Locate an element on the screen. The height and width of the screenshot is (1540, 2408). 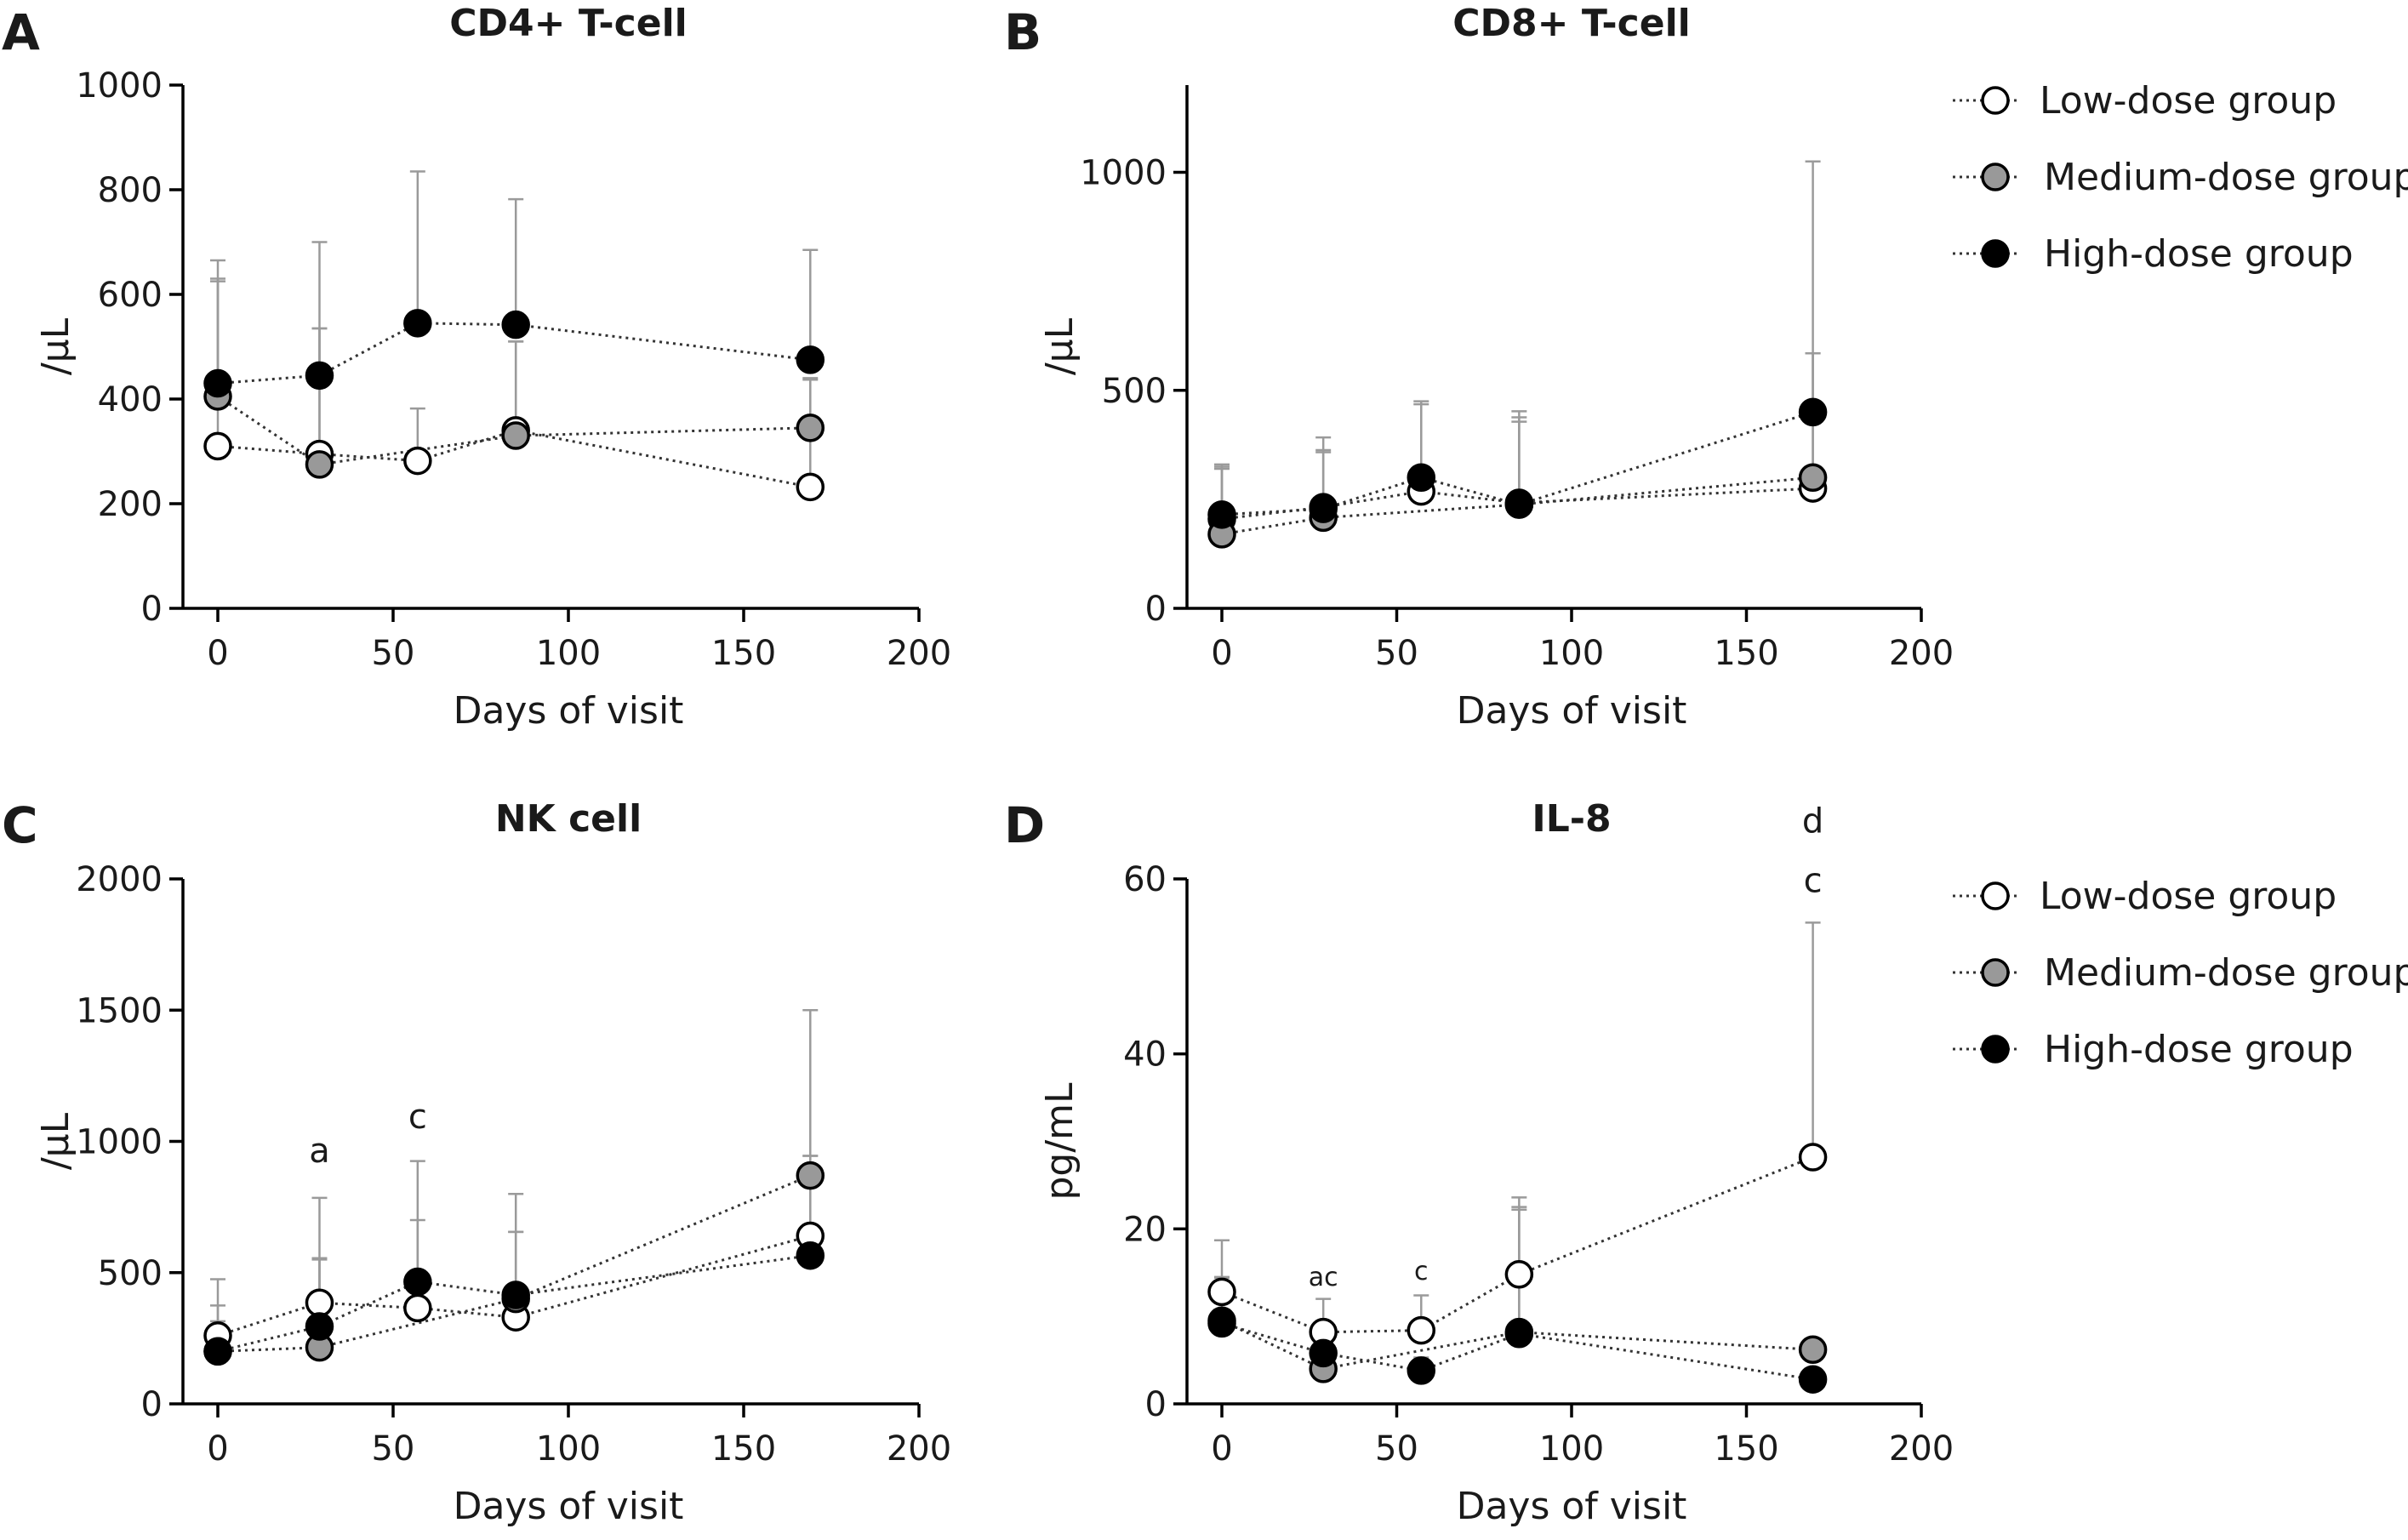
legend-label-medium: Medium-dose group is located at coordinates (2226, 177).